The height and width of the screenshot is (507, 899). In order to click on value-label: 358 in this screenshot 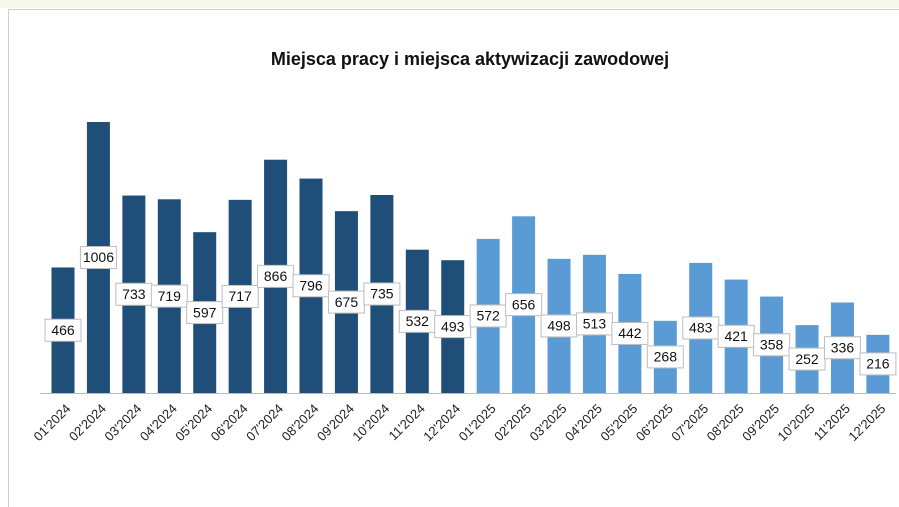, I will do `click(772, 344)`.